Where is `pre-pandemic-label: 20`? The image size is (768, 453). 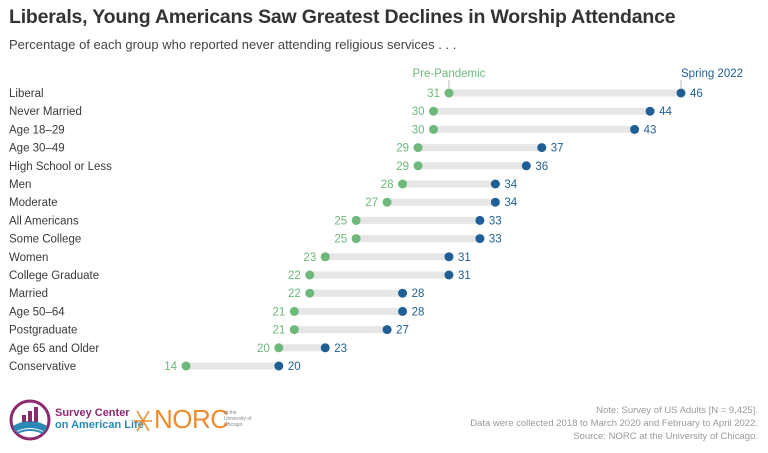
pre-pandemic-label: 20 is located at coordinates (263, 349).